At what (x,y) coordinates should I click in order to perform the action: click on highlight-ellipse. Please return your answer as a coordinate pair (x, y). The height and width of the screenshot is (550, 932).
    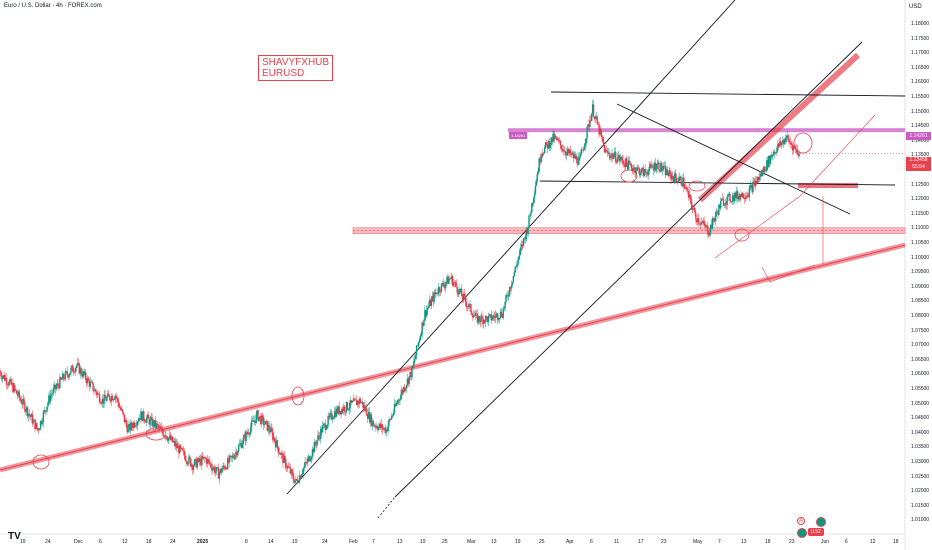
    Looking at the image, I should click on (803, 143).